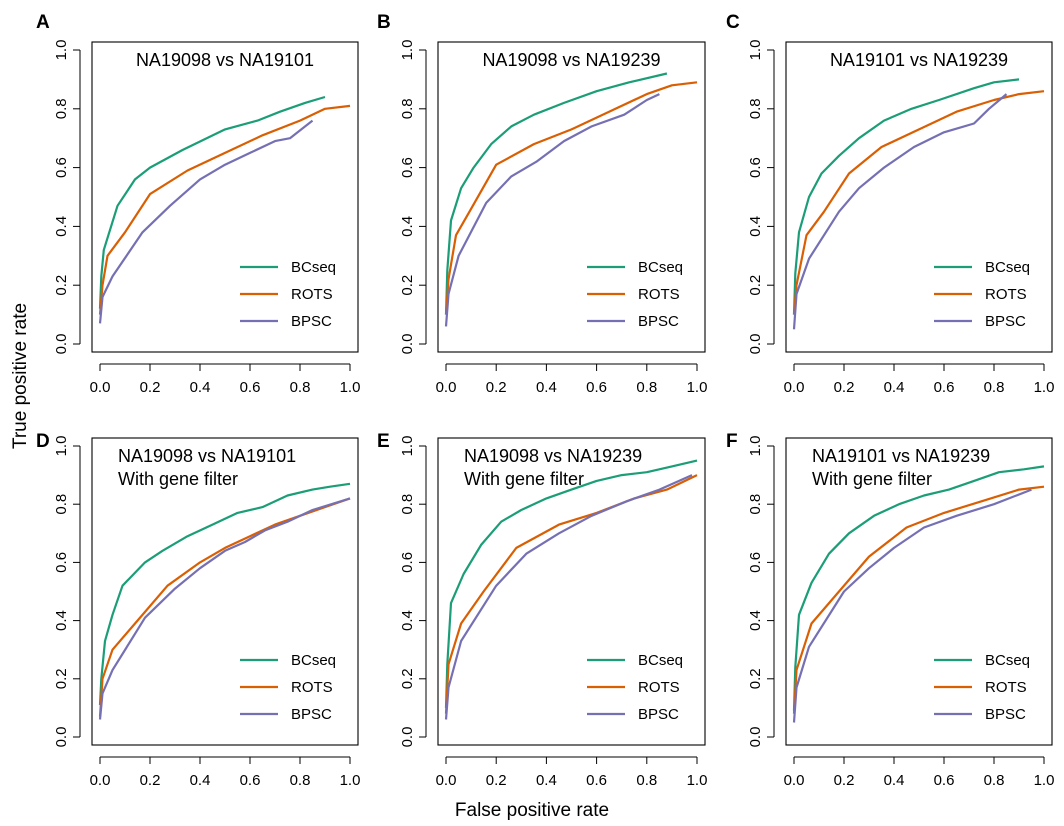 Image resolution: width=1064 pixels, height=826 pixels. Describe the element at coordinates (20, 376) in the screenshot. I see `y-axis-label: True positive rate` at that location.